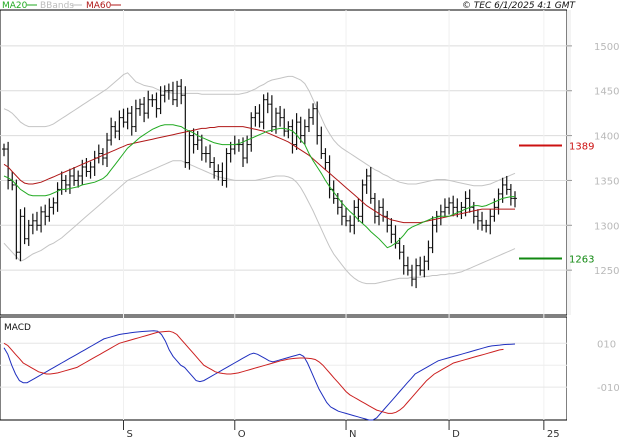 The width and height of the screenshot is (627, 444). What do you see at coordinates (606, 47) in the screenshot?
I see `price-y-tick-label: 1500` at bounding box center [606, 47].